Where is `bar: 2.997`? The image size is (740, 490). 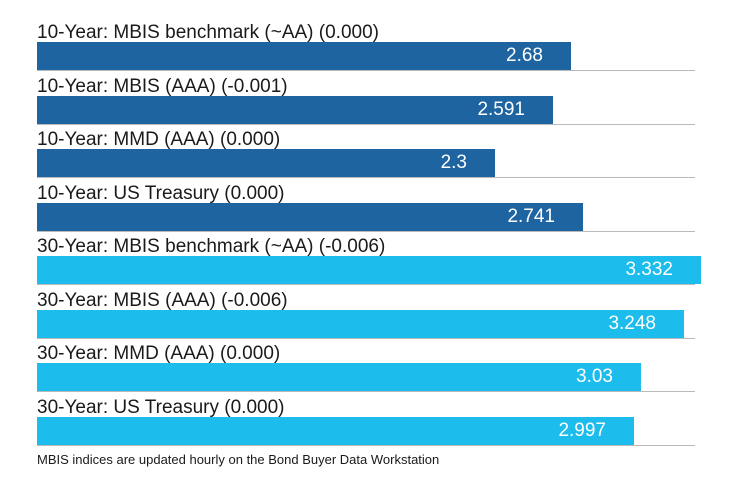 bar: 2.997 is located at coordinates (335, 430).